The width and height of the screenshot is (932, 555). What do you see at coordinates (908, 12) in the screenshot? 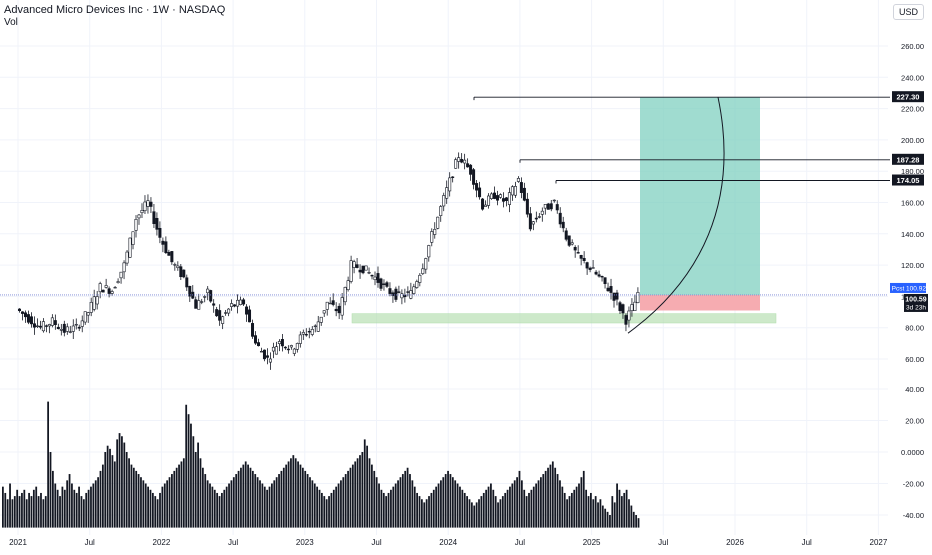
I see `currency-button: USD` at bounding box center [908, 12].